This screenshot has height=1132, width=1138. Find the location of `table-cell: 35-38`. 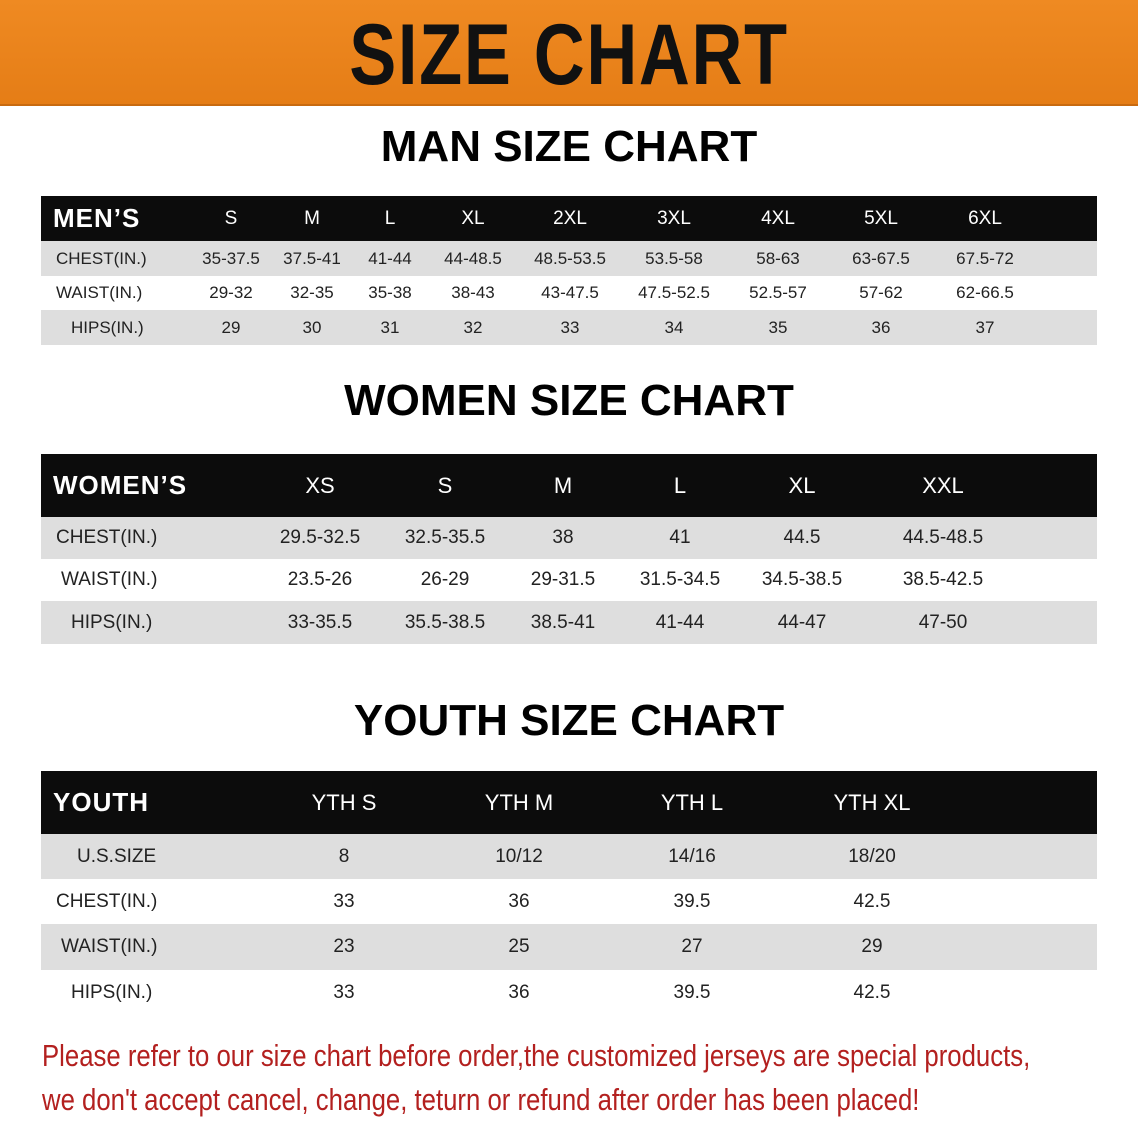

table-cell: 35-38 is located at coordinates (390, 292).